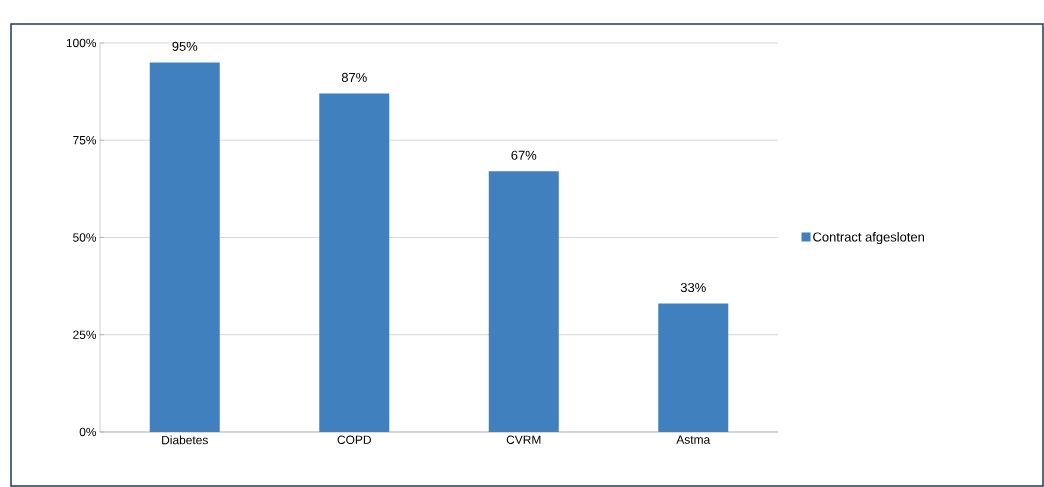 The height and width of the screenshot is (487, 1044). Describe the element at coordinates (693, 439) in the screenshot. I see `x-tick-label: Astma` at that location.